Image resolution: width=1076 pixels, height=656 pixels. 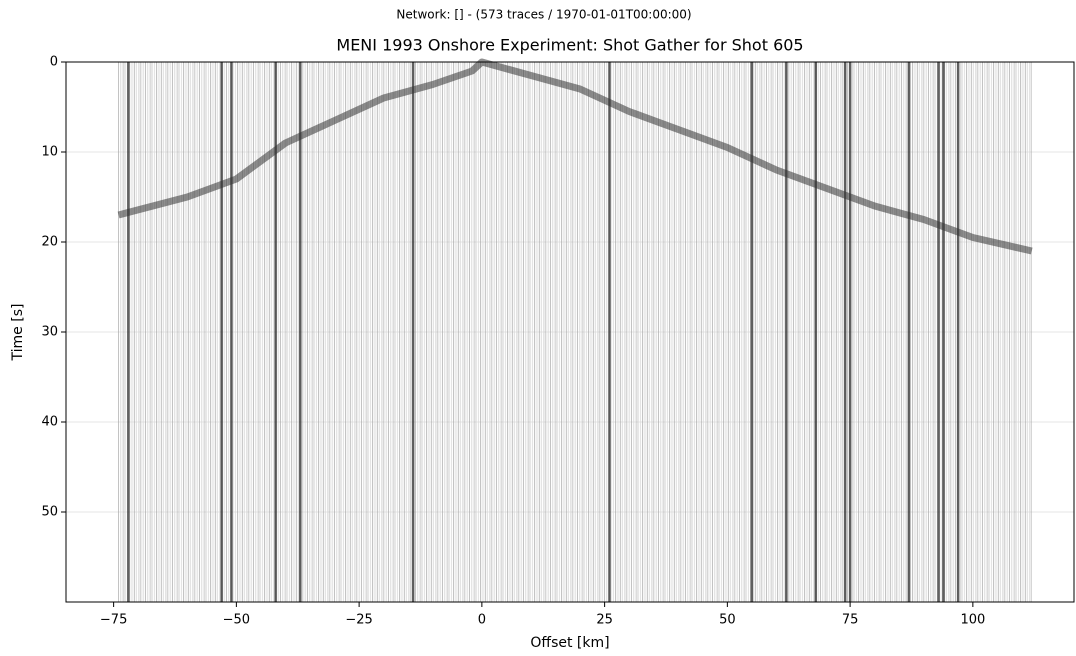 What do you see at coordinates (972, 620) in the screenshot?
I see `x-tick-label: 100` at bounding box center [972, 620].